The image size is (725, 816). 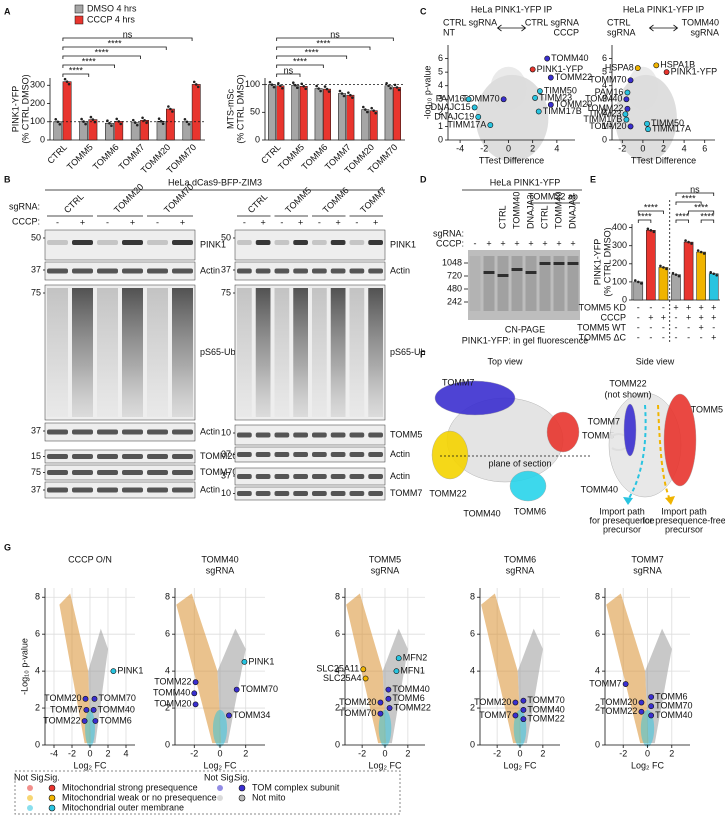 I want to click on subunit-label: TOMM40, so click(x=599, y=489).